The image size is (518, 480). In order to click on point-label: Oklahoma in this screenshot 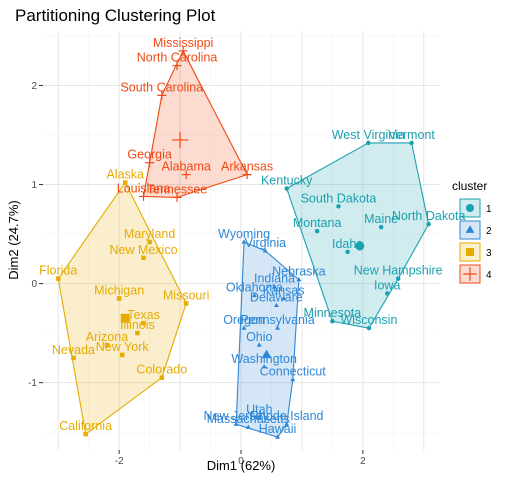, I will do `click(254, 287)`.